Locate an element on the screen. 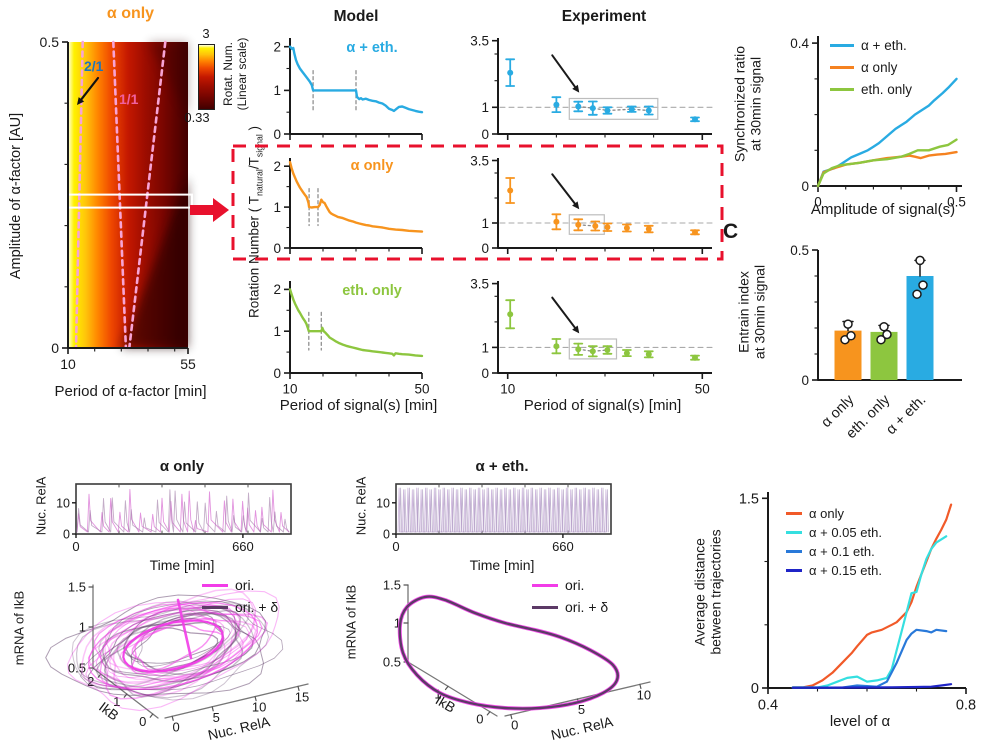 This screenshot has height=743, width=982. model-ylabel-mid: /T is located at coordinates (254, 163).